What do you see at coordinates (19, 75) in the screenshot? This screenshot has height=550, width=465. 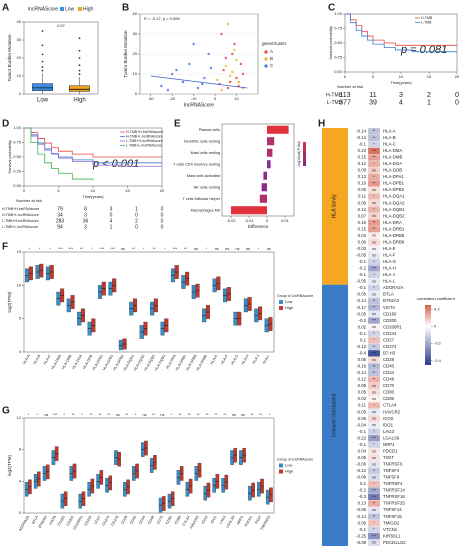 I see `y-tick-label: 10` at bounding box center [19, 75].